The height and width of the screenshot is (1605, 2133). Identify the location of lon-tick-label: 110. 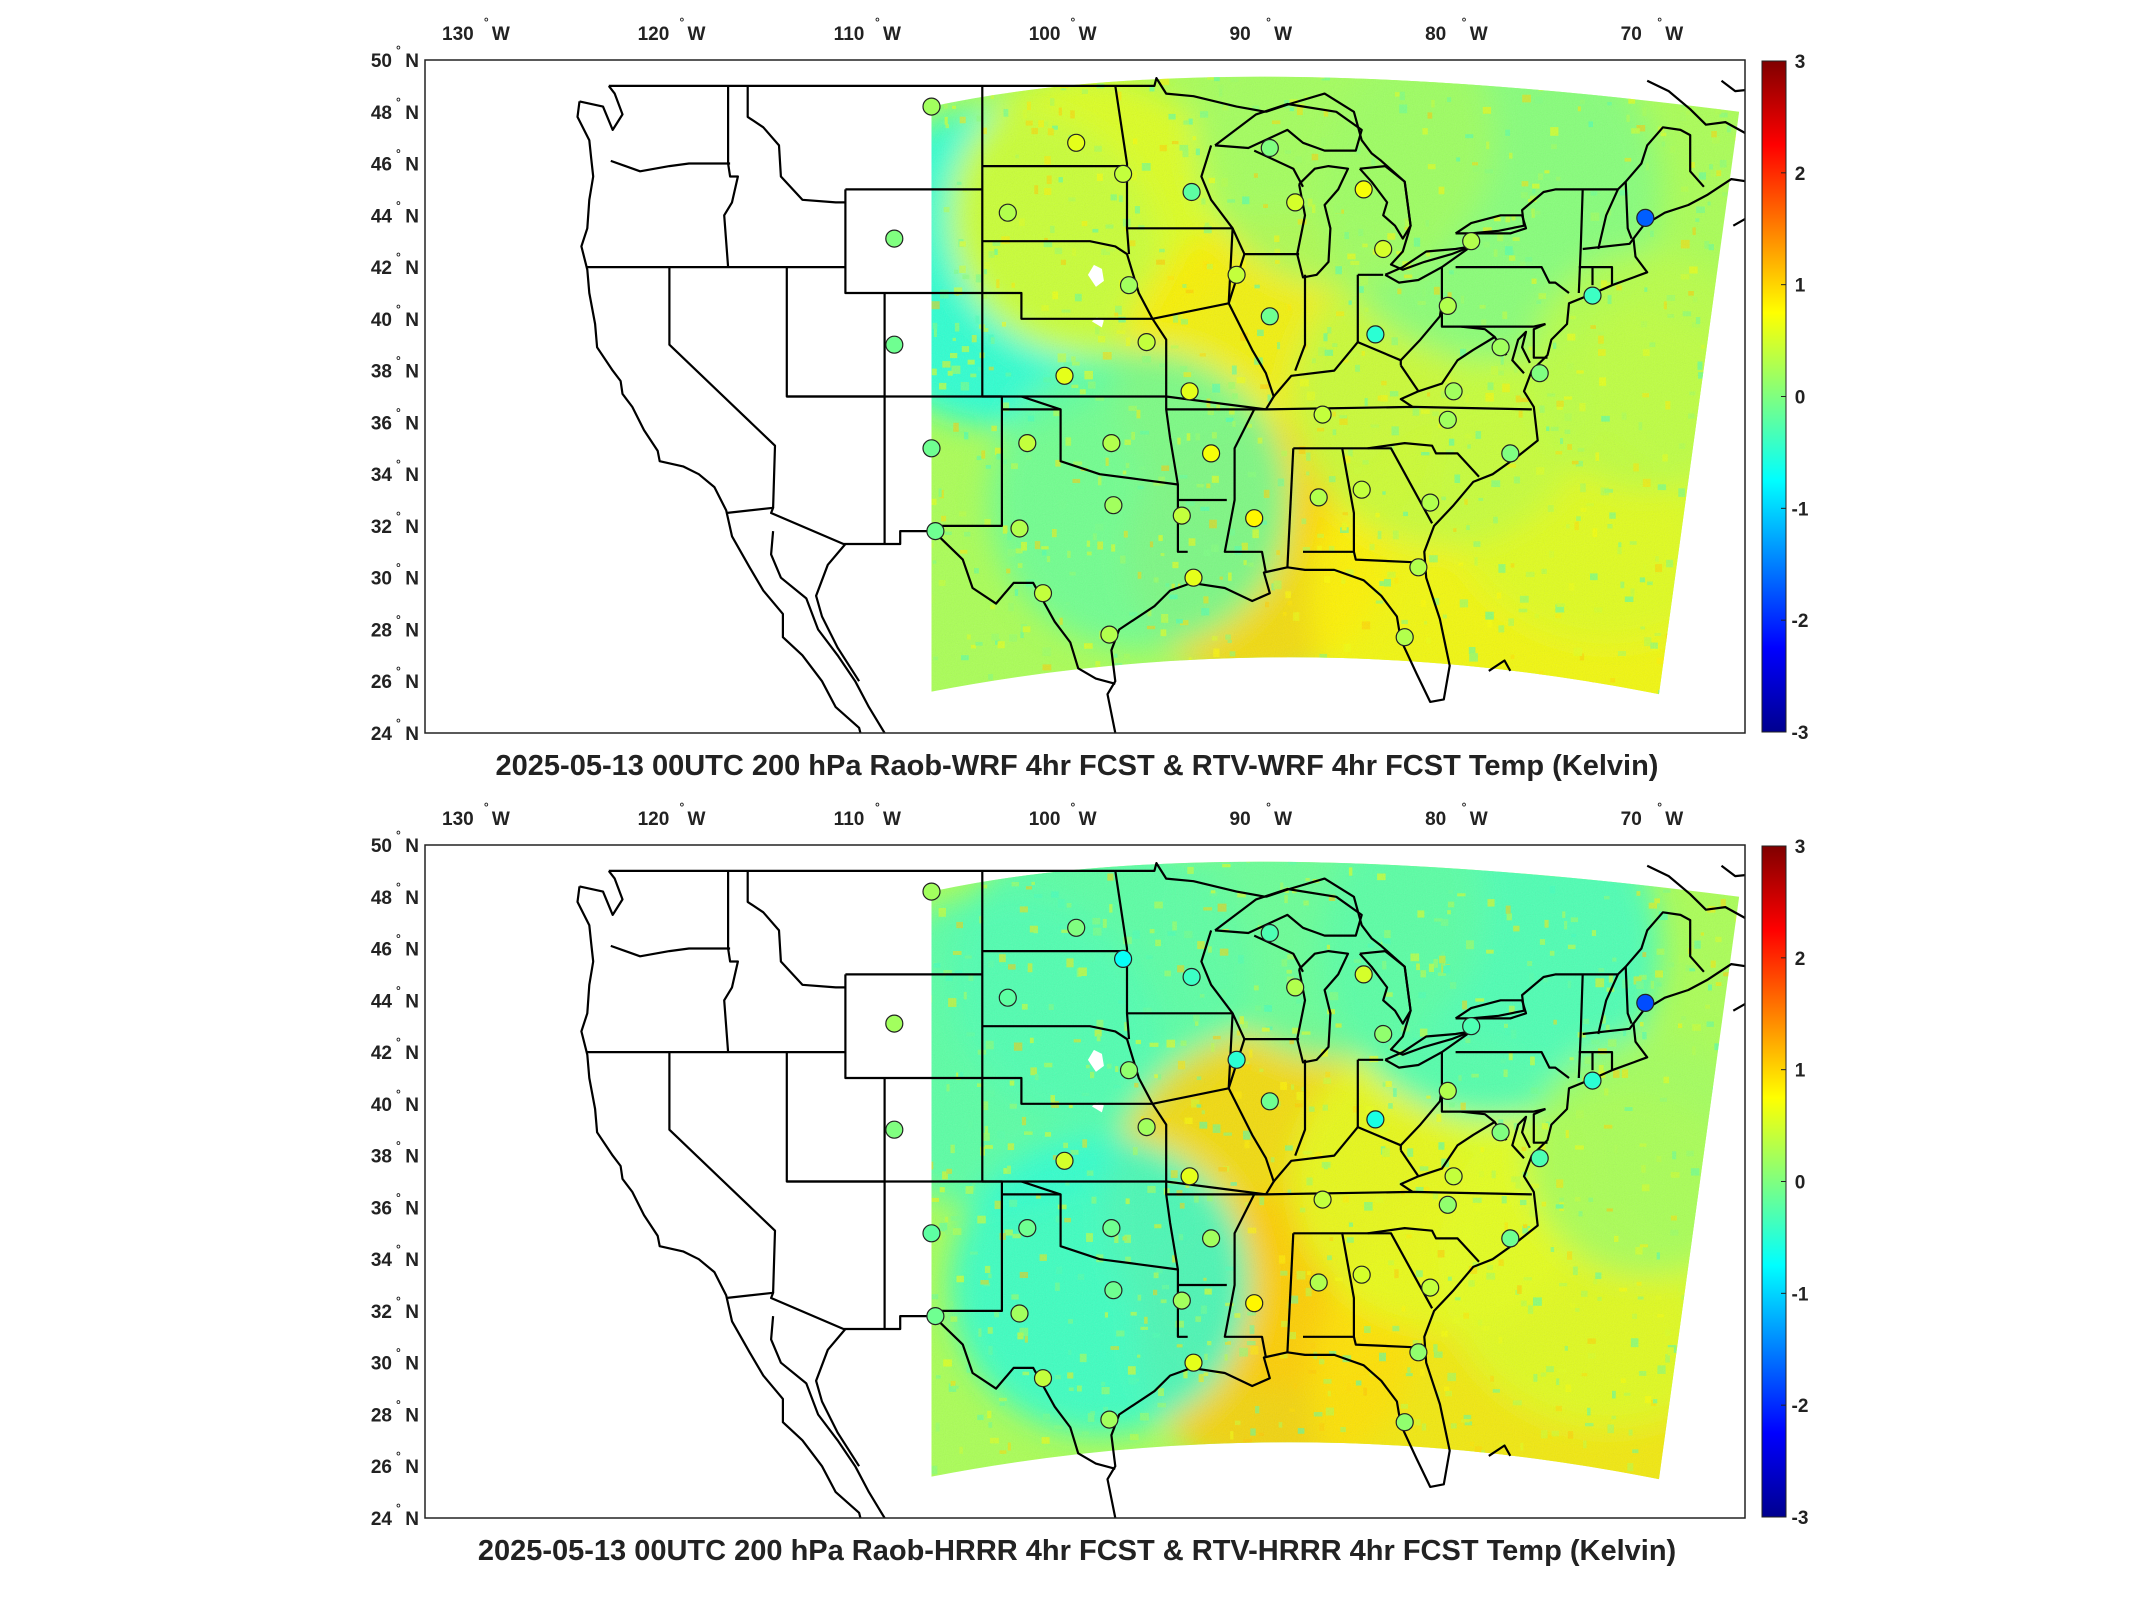
(849, 34).